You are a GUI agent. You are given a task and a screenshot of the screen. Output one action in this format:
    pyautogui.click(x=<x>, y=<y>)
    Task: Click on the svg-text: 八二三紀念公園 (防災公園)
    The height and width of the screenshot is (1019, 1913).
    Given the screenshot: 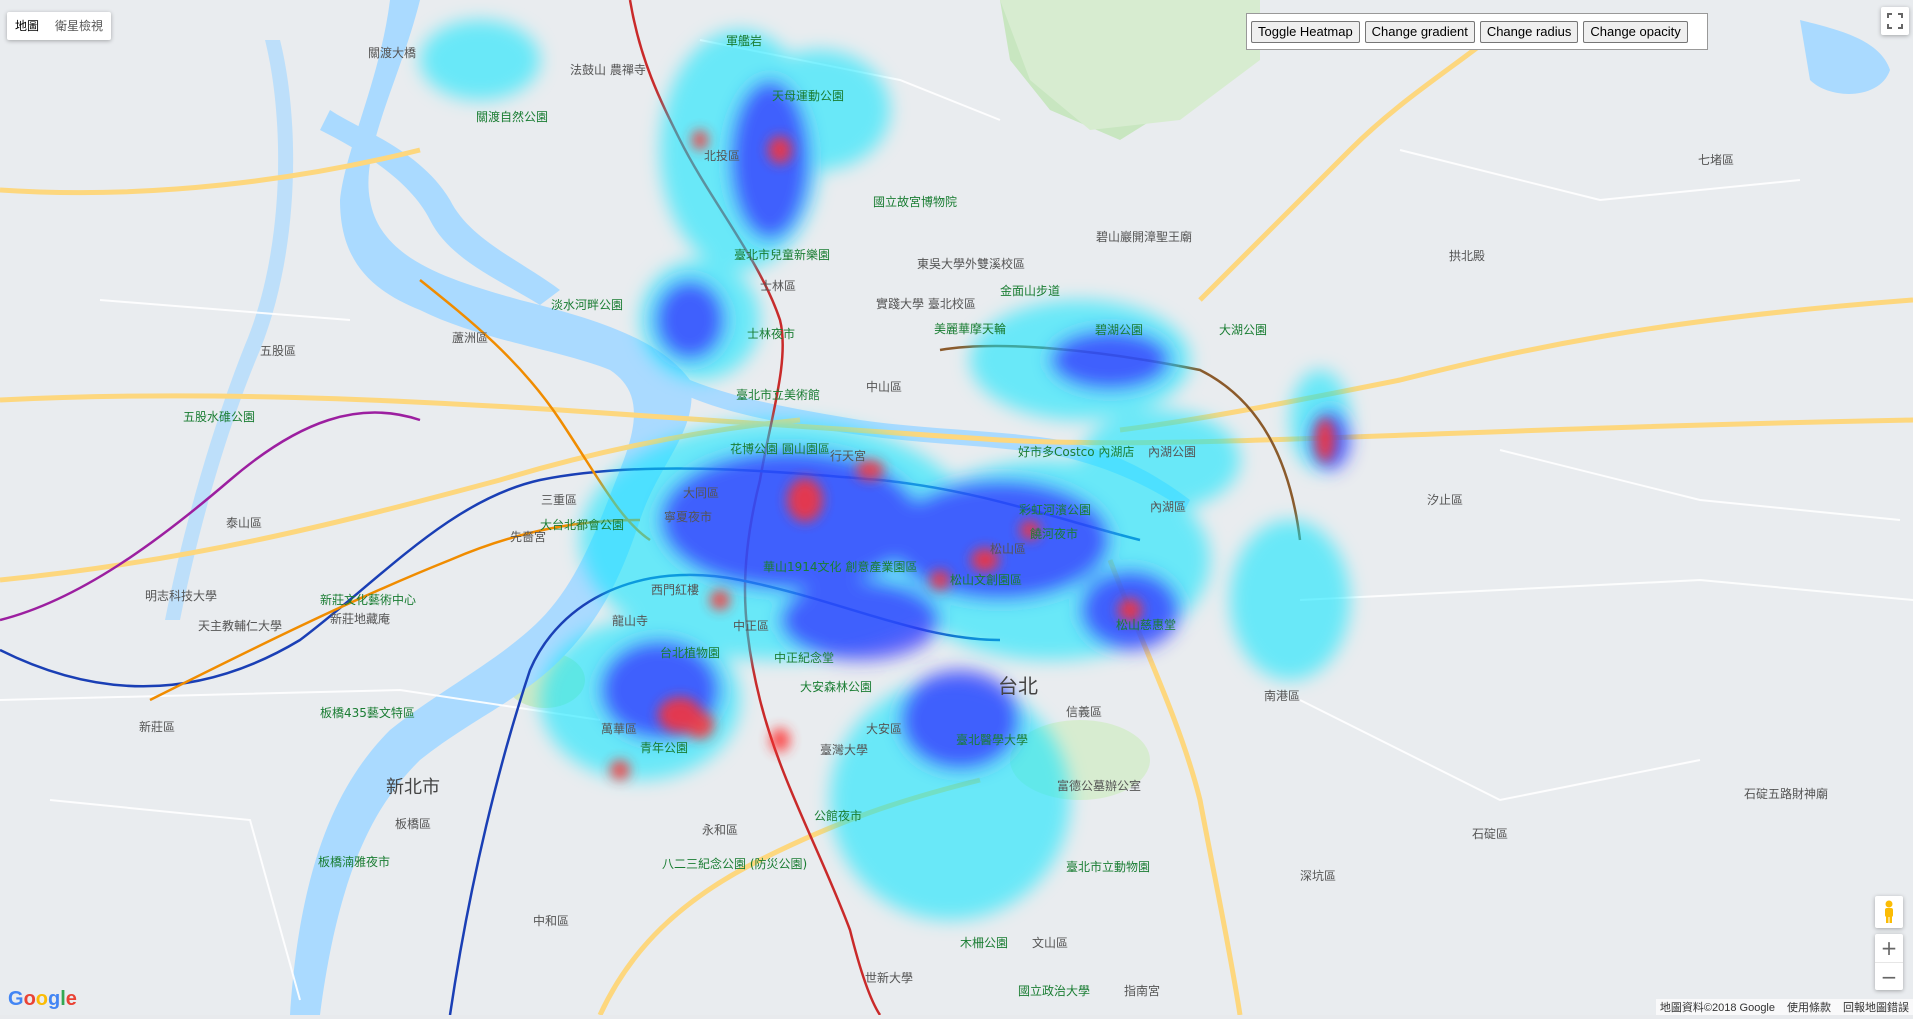 What is the action you would take?
    pyautogui.click(x=734, y=863)
    